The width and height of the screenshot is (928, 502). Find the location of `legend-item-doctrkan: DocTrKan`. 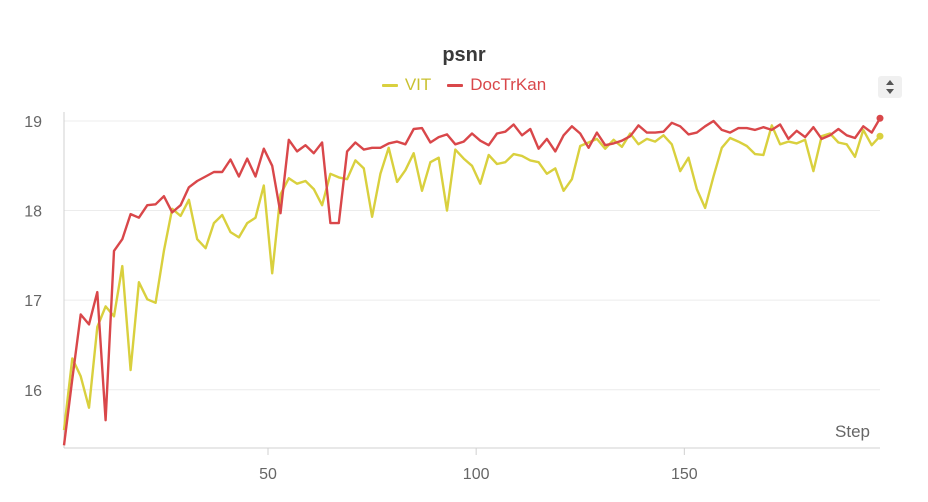

legend-item-doctrkan: DocTrKan is located at coordinates (496, 85).